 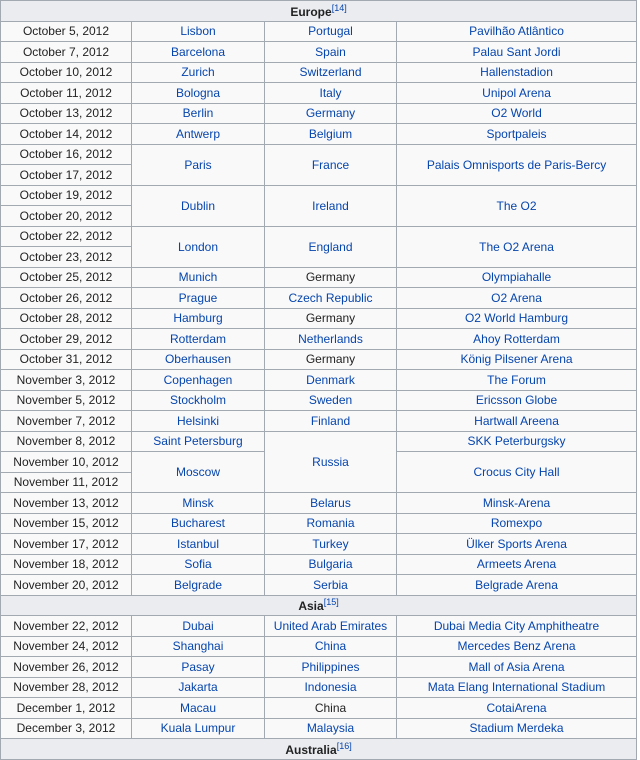 What do you see at coordinates (330, 625) in the screenshot?
I see `country-link: United Arab Emirates` at bounding box center [330, 625].